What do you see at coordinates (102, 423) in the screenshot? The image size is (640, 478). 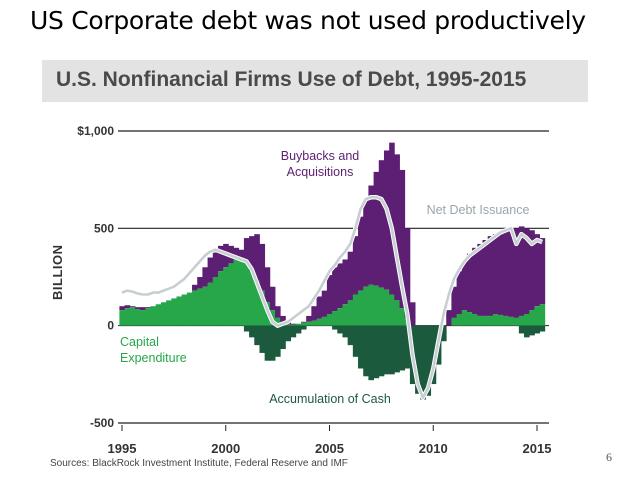 I see `y-tick-label: -500` at bounding box center [102, 423].